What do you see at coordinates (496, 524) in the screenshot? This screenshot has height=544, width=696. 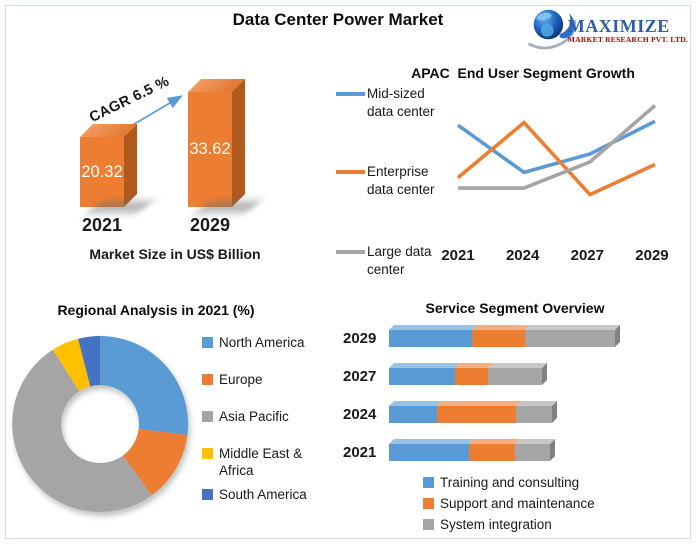 I see `legend-label: System integration` at bounding box center [496, 524].